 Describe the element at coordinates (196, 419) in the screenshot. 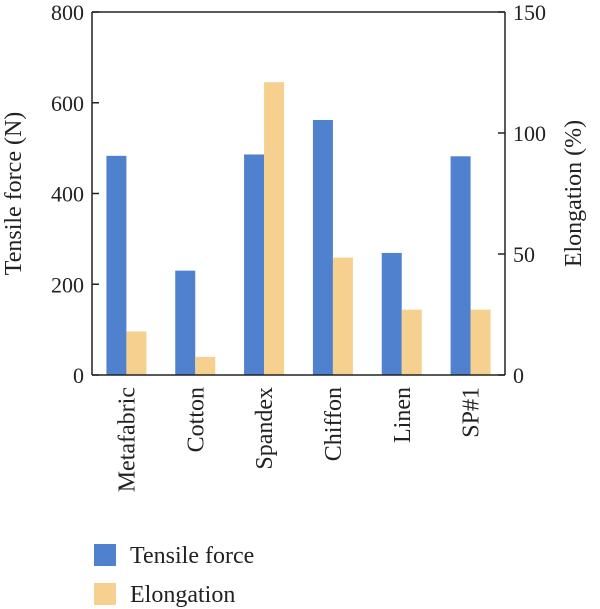

I see `x-tick-label-cotton: Cotton` at that location.